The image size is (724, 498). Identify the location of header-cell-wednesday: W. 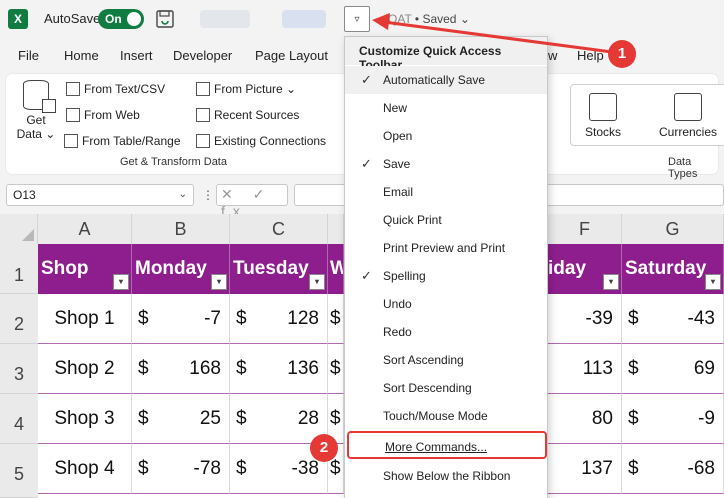
(336, 269).